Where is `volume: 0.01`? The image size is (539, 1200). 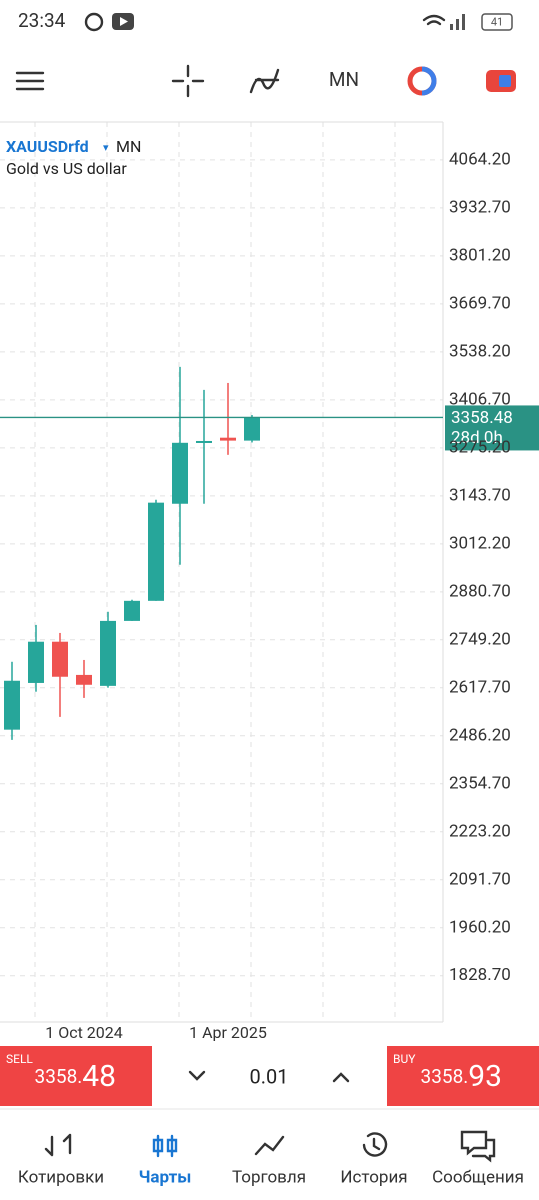
volume: 0.01 is located at coordinates (269, 1076).